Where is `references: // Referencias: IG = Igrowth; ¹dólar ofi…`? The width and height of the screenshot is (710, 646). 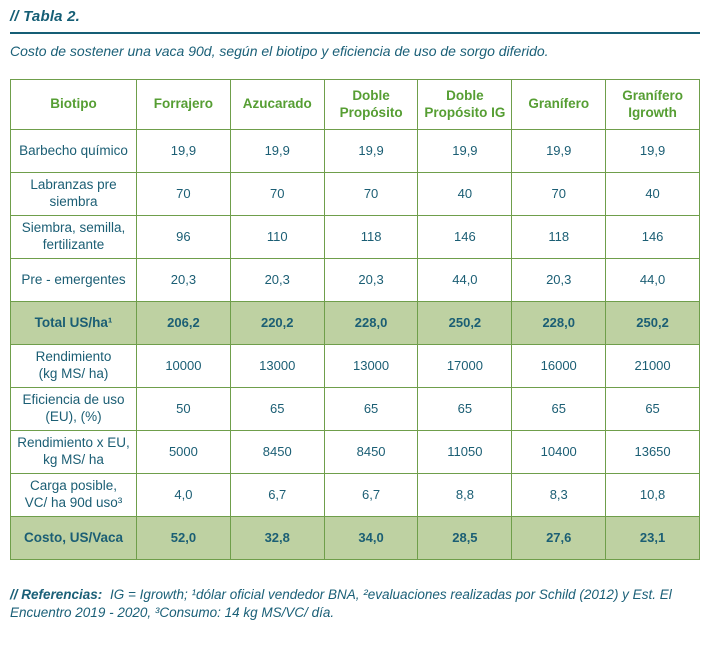
references: // Referencias: IG = Igrowth; ¹dólar ofi… is located at coordinates (355, 604).